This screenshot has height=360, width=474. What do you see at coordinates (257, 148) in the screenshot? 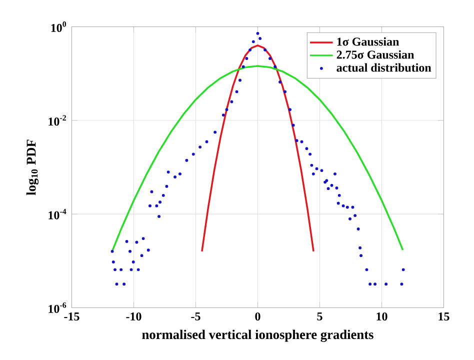
I see `line-series` at bounding box center [257, 148].